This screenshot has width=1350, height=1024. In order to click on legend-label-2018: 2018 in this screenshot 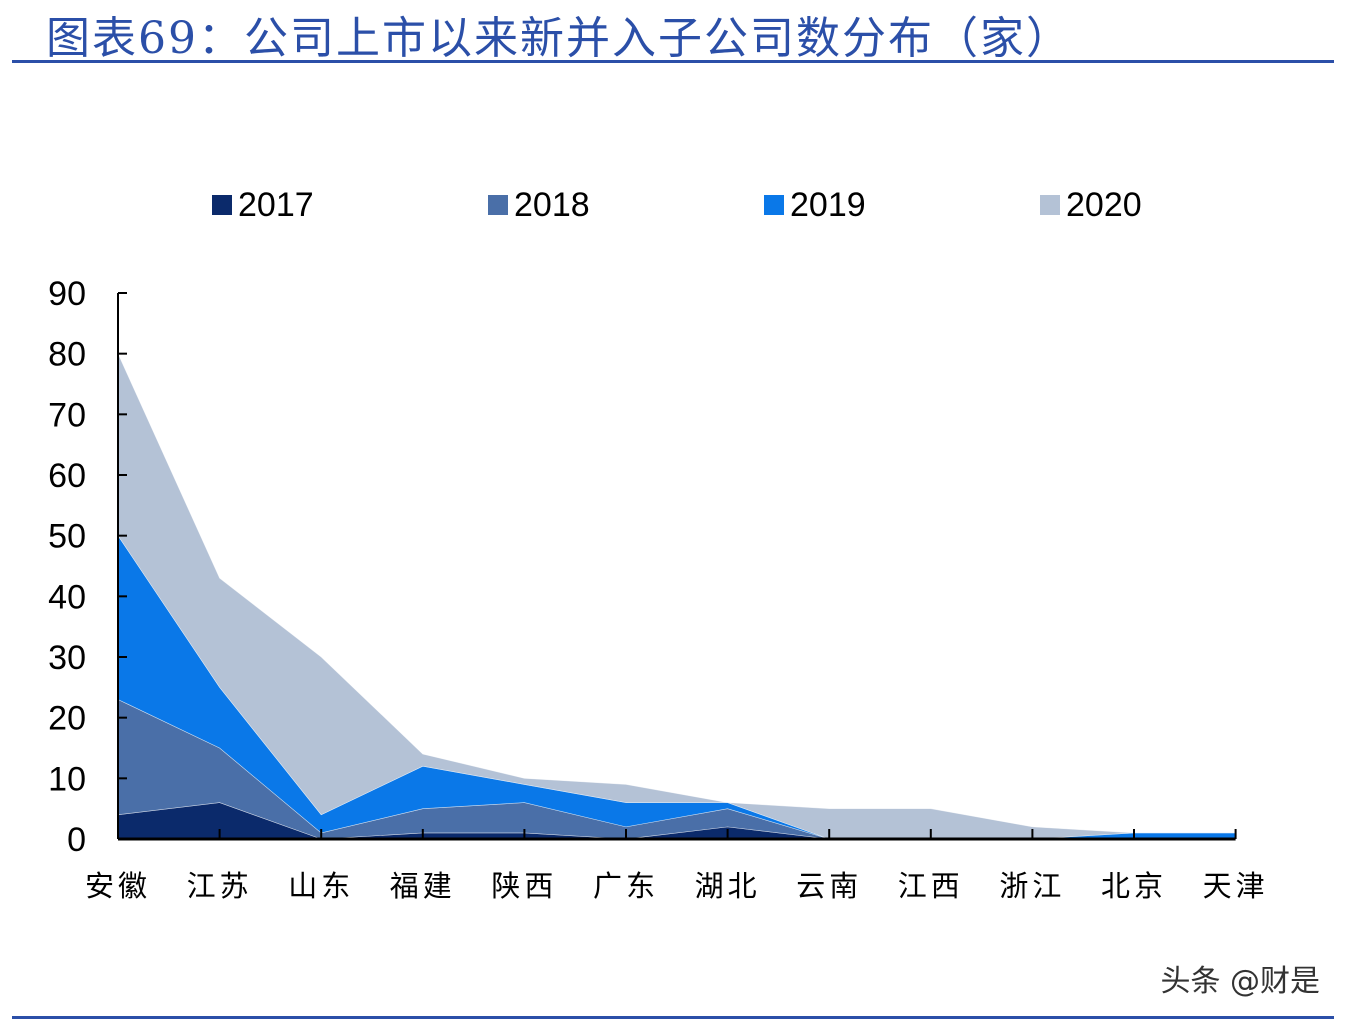, I will do `click(552, 205)`.